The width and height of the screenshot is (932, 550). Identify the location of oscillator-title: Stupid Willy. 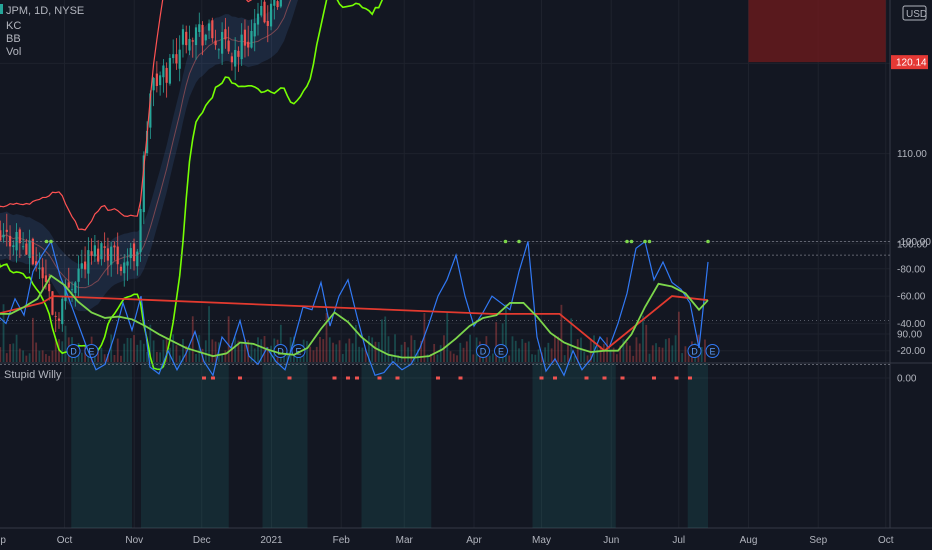
(33, 375).